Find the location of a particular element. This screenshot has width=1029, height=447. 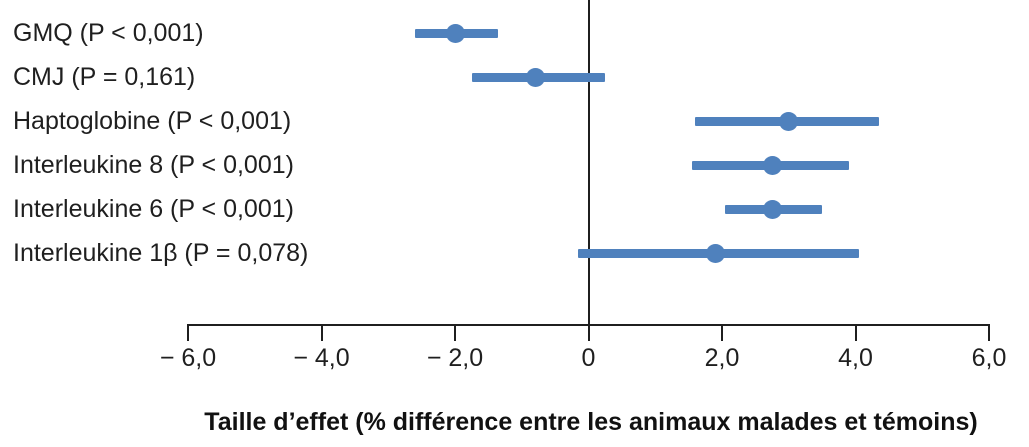

x-axis-line is located at coordinates (588, 325).